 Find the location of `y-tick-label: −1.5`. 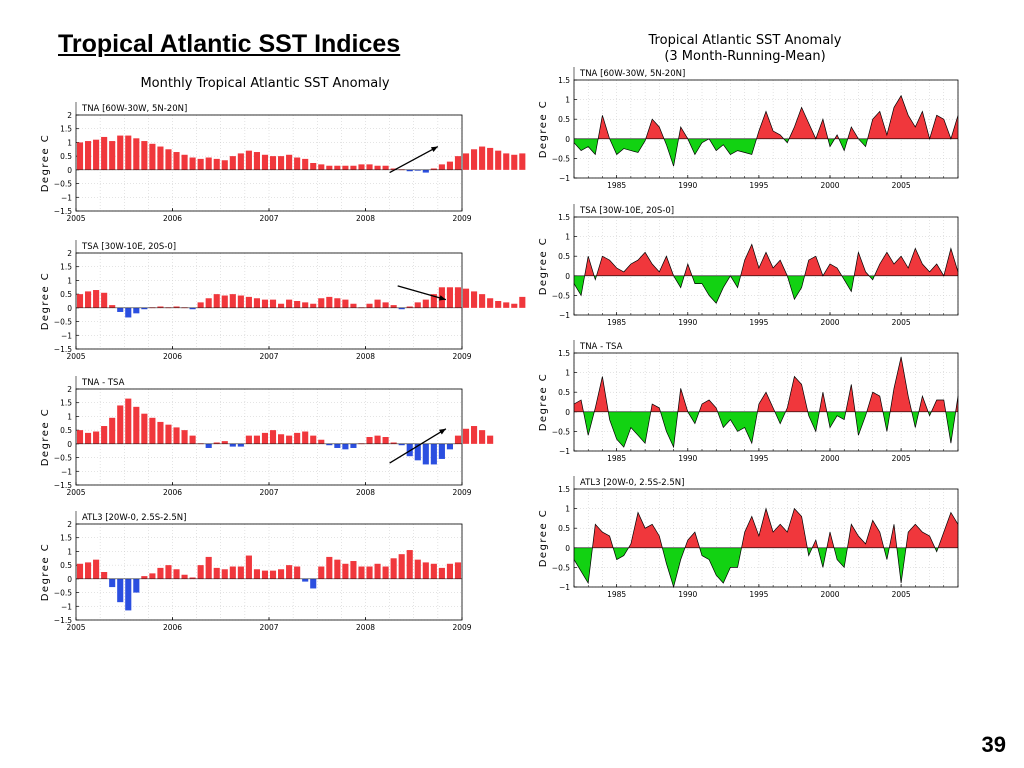

y-tick-label: −1.5 is located at coordinates (63, 349).